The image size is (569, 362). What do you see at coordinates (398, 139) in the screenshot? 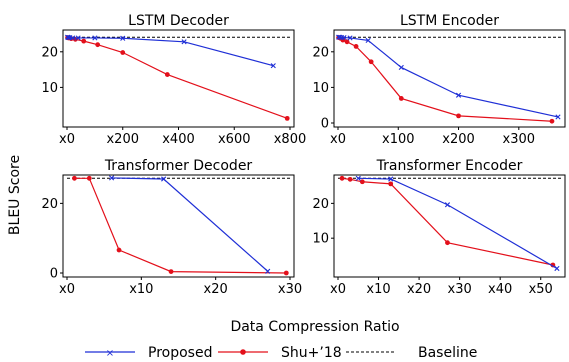
I see `x-tick-label: x100` at bounding box center [398, 139].